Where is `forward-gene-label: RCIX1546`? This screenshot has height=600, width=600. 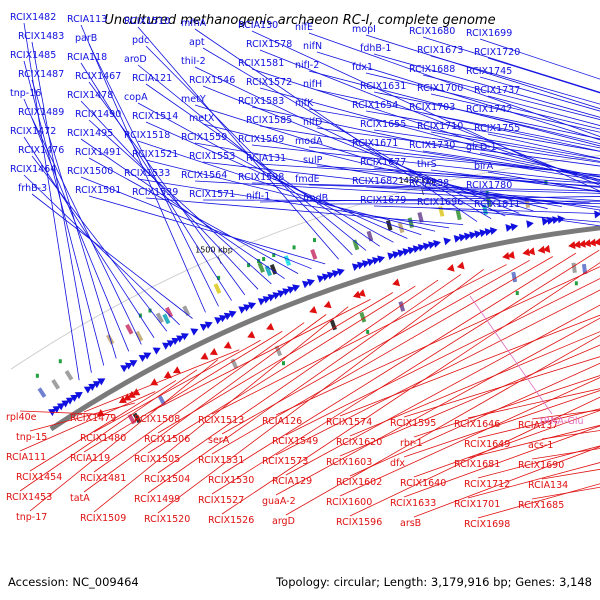 forward-gene-label: RCIX1546 is located at coordinates (212, 80).